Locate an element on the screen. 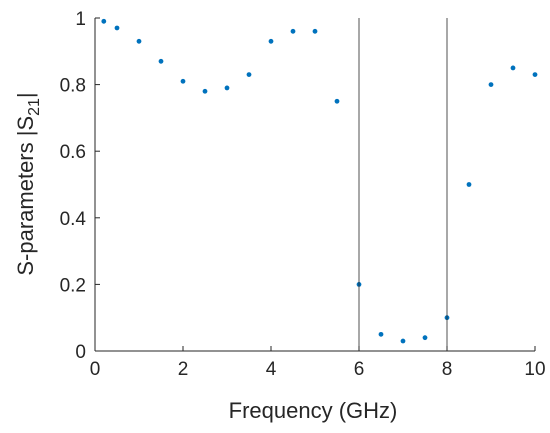 This screenshot has width=550, height=433. y-axis-label: S-parameters |S21| is located at coordinates (28, 183).